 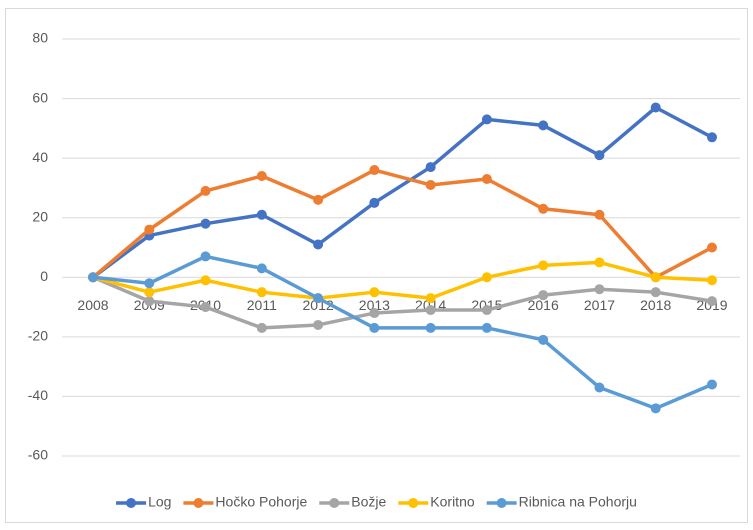 I want to click on x-tick-label: 2013, so click(x=374, y=305).